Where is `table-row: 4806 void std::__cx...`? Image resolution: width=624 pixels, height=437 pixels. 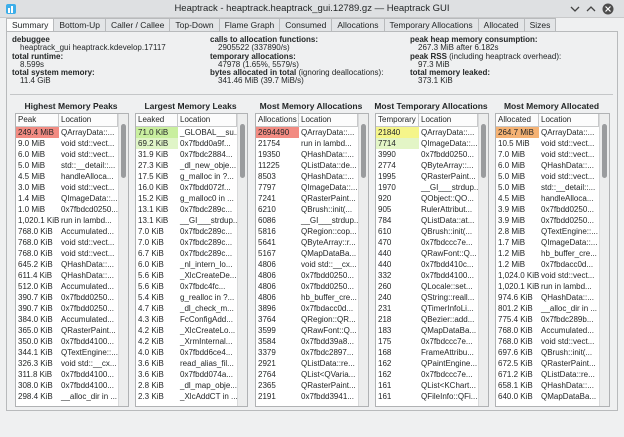
table-row: 4806 void std::__cx... is located at coordinates (307, 264).